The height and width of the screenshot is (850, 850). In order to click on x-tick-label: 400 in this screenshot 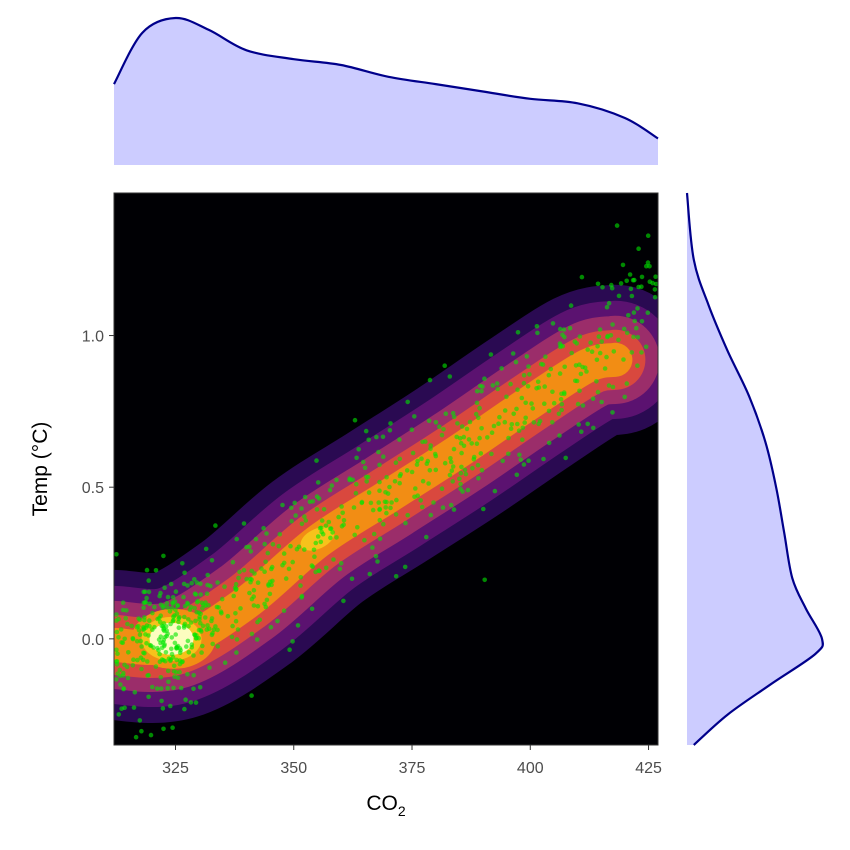, I will do `click(530, 768)`.